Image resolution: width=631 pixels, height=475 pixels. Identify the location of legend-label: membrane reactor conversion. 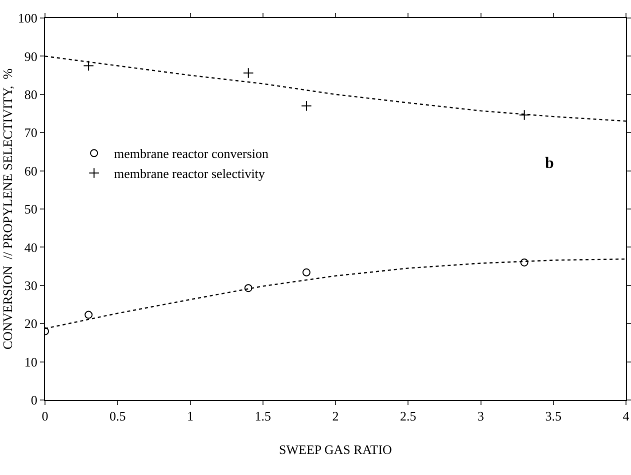
(192, 154).